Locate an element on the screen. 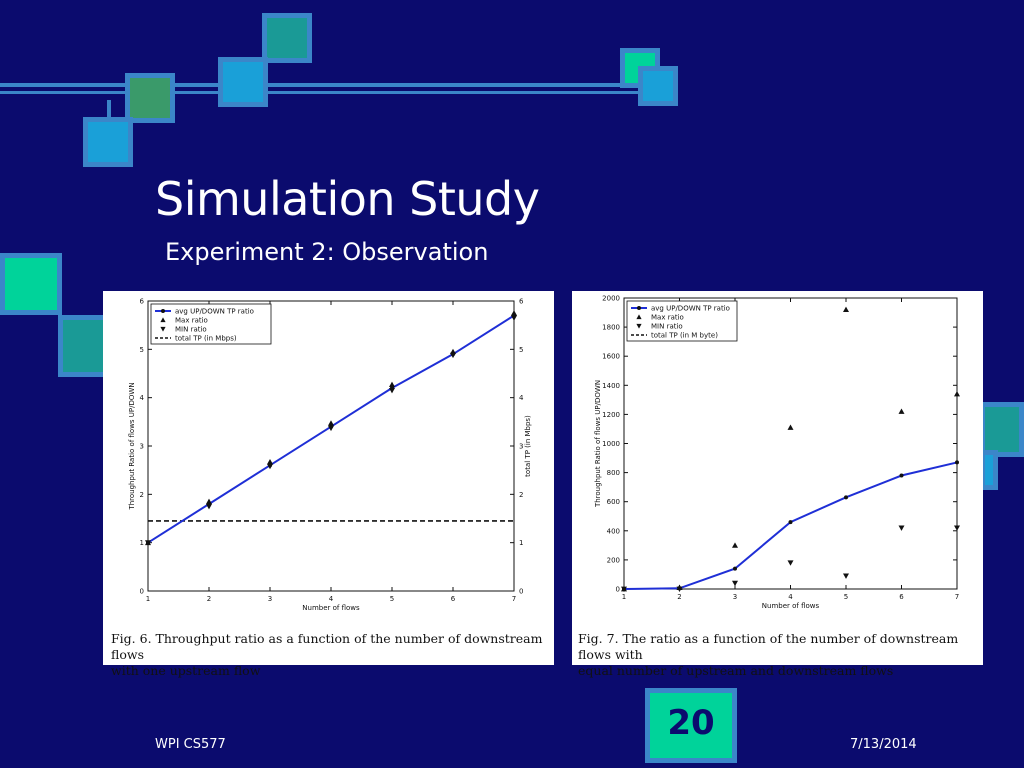 The height and width of the screenshot is (768, 1024). slide-title: Simulation Study is located at coordinates (347, 199).